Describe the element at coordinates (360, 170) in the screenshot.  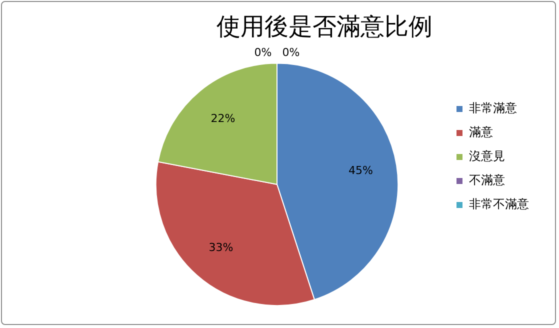
I see `data-label: 45%` at that location.